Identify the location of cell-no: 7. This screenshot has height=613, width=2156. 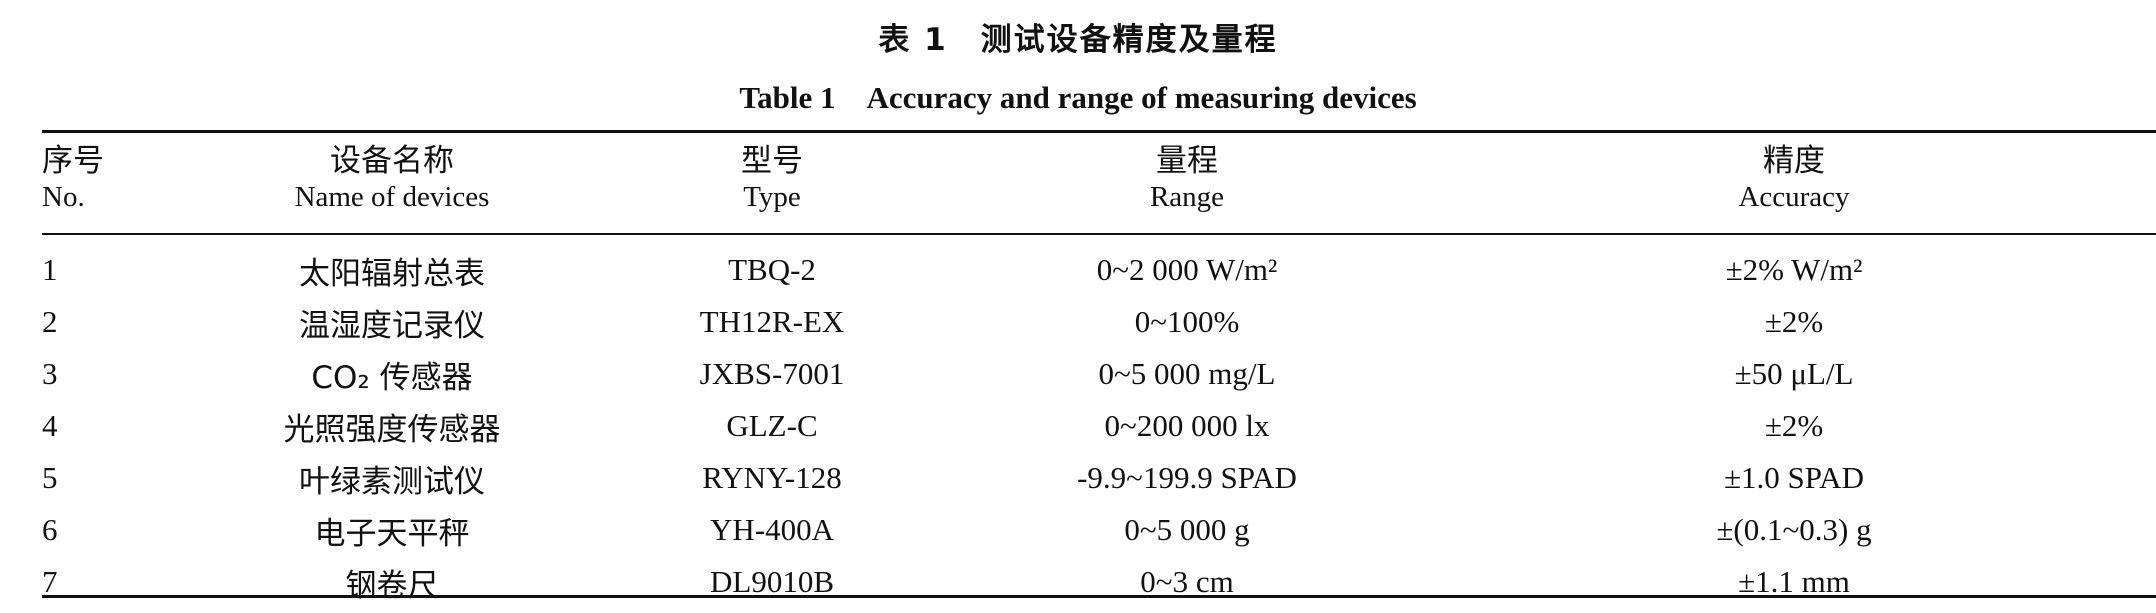
(50, 581).